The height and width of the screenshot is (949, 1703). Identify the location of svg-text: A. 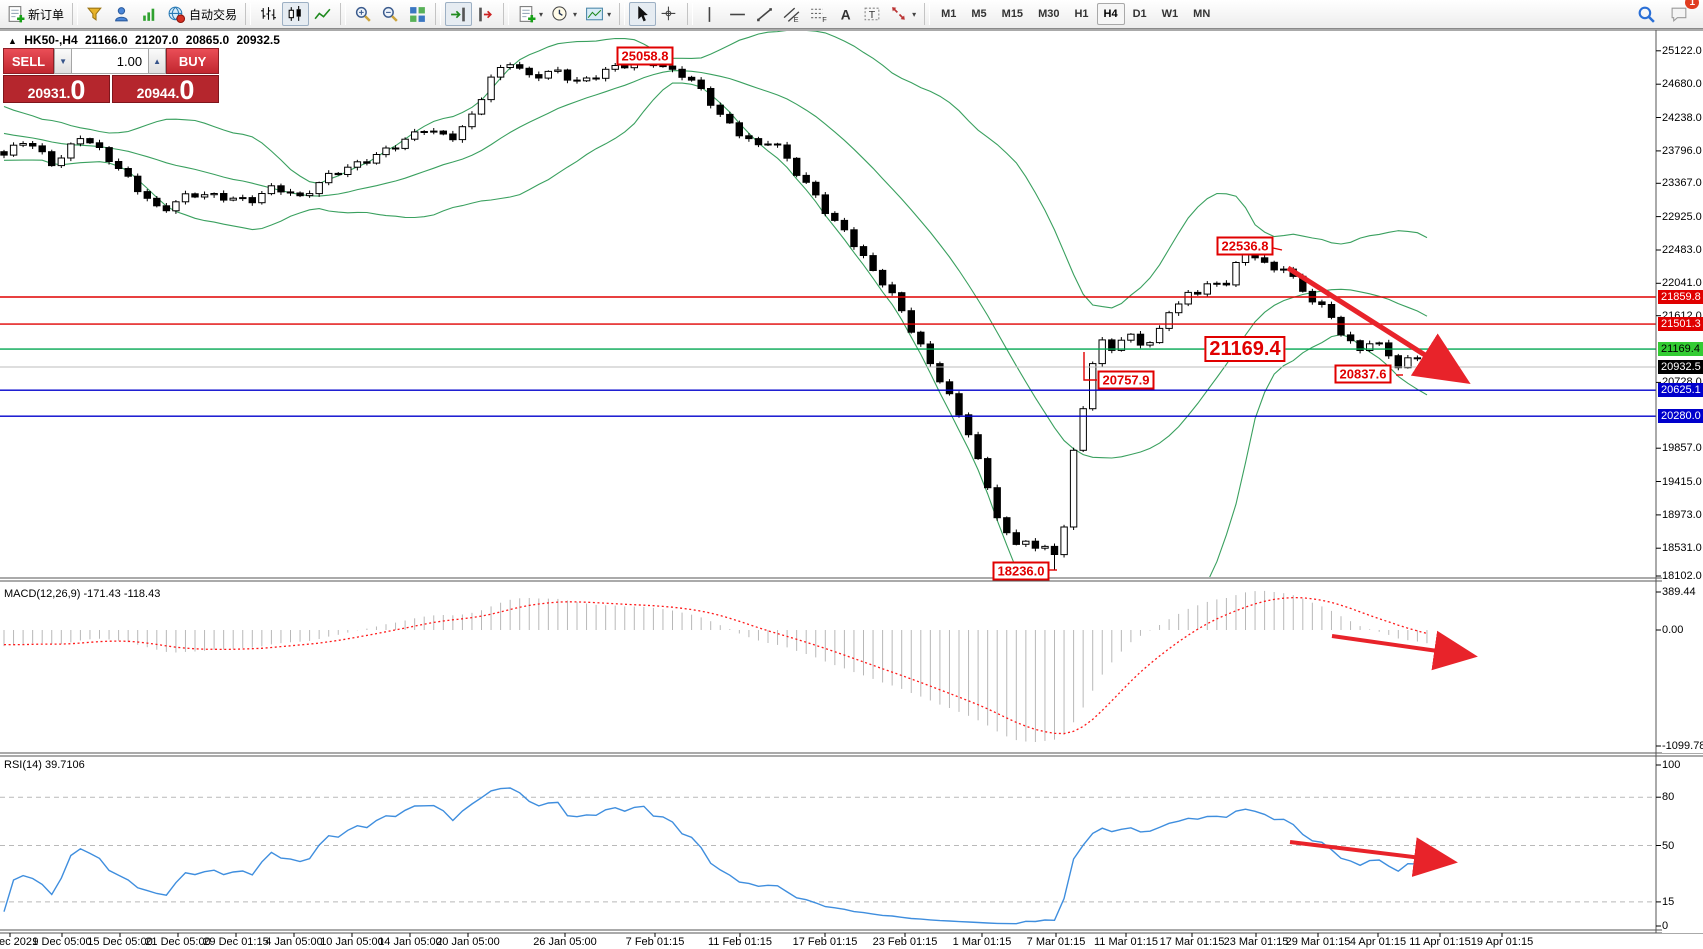
(846, 14).